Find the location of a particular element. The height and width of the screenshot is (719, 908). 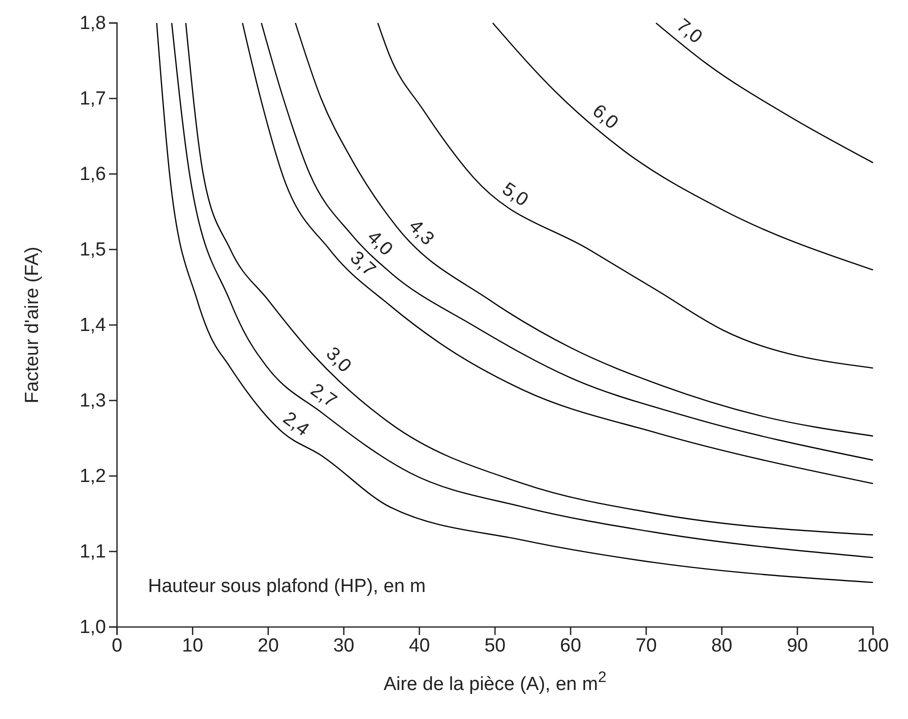

y-axis-title: Facteur d'aire (FA) is located at coordinates (32, 325).